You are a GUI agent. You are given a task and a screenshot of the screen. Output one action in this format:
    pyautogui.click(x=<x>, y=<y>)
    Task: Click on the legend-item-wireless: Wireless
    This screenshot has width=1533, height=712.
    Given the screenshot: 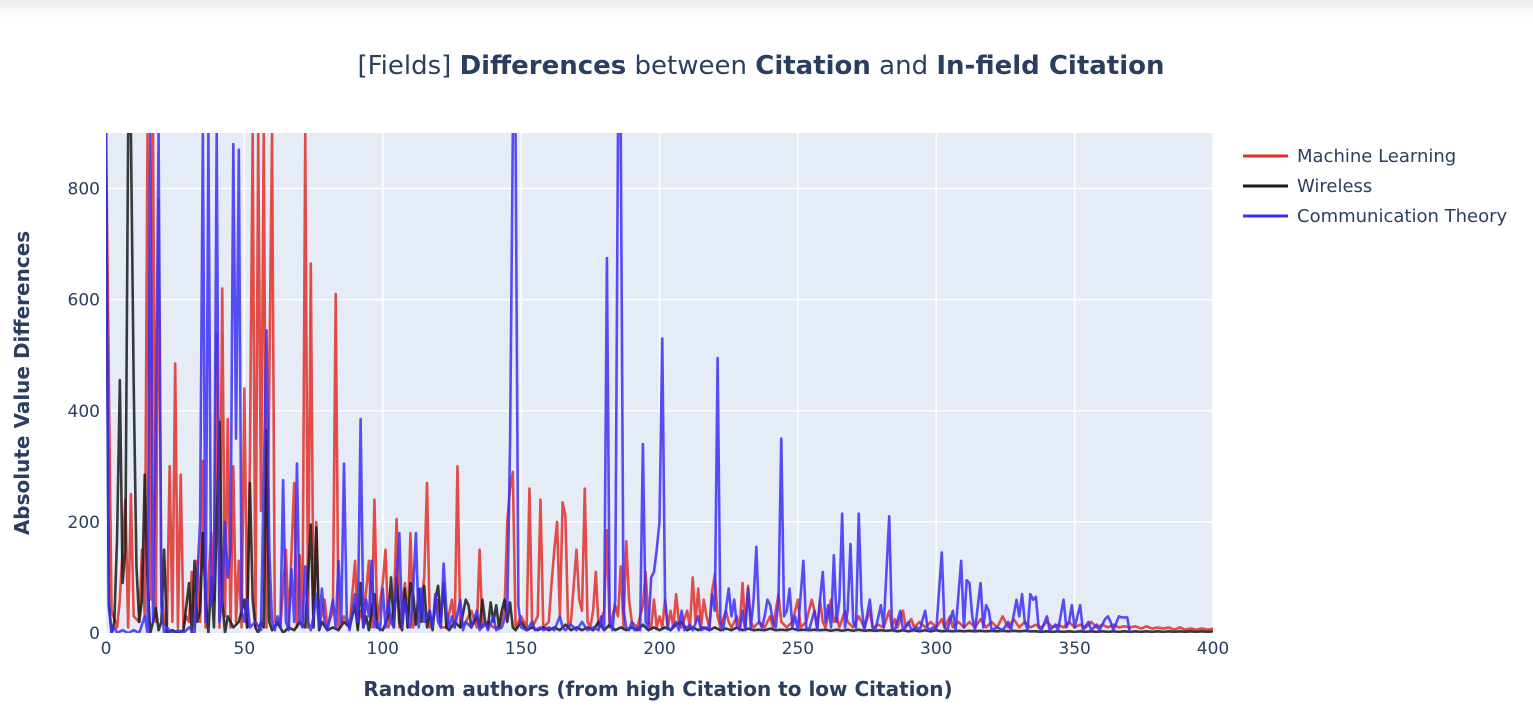 What is the action you would take?
    pyautogui.click(x=1307, y=186)
    